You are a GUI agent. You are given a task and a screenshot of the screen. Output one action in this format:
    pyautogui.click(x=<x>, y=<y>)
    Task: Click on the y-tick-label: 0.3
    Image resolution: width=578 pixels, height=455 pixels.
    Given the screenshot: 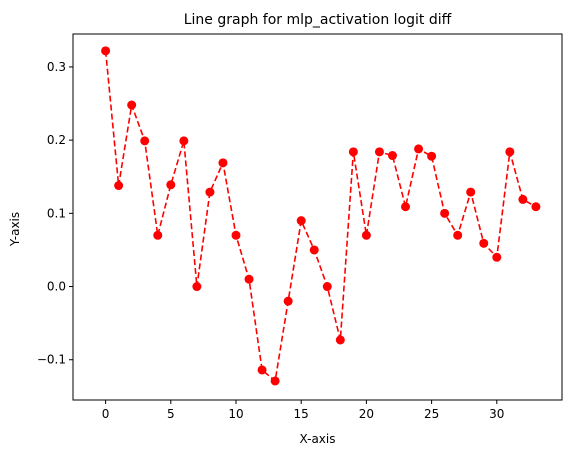 What is the action you would take?
    pyautogui.click(x=56, y=67)
    